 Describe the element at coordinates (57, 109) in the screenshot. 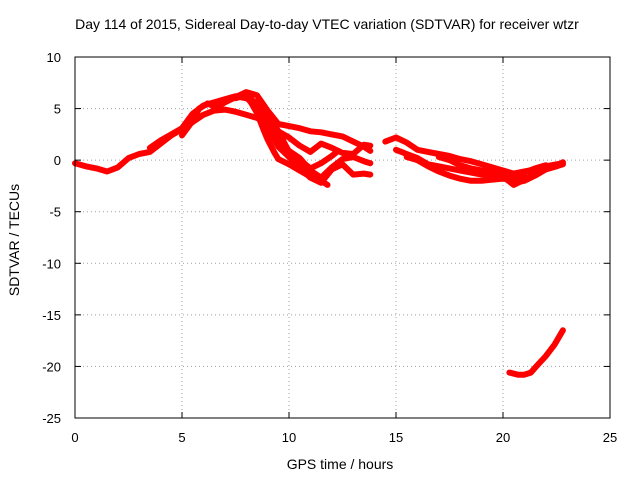

I see `y-tick-label: 5` at that location.